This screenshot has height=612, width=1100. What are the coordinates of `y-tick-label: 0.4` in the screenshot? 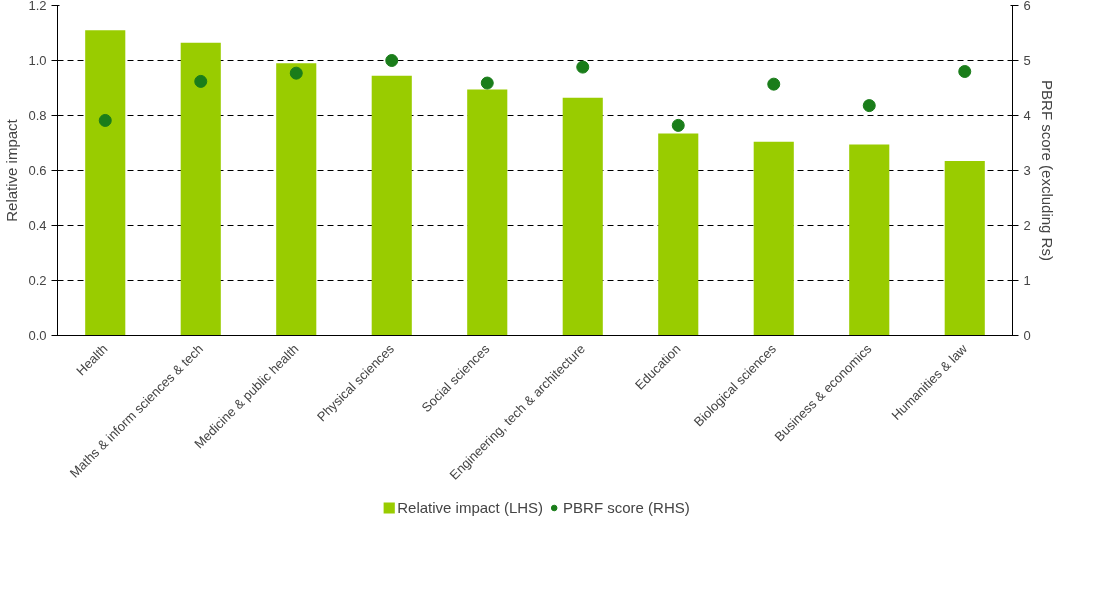 It's located at (37, 225).